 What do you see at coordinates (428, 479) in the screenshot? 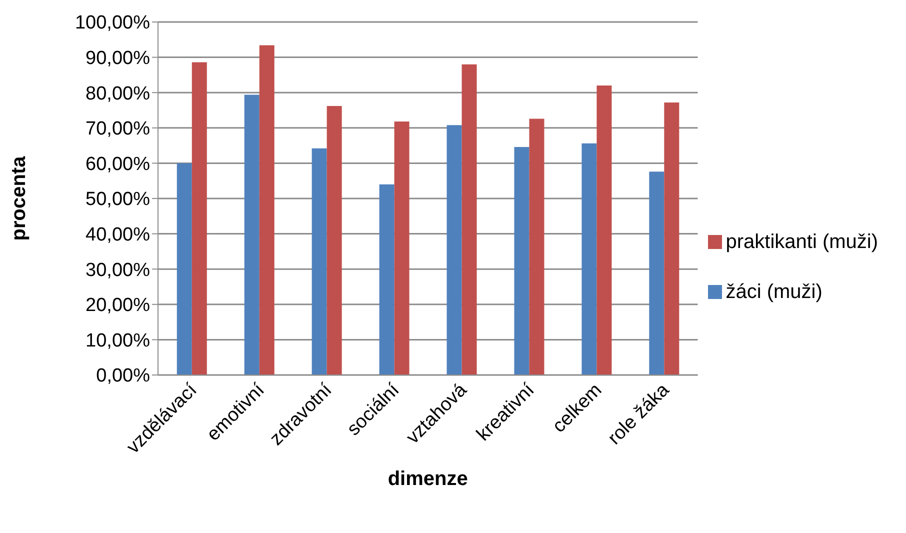
I see `x-axis-title: dimenze` at bounding box center [428, 479].